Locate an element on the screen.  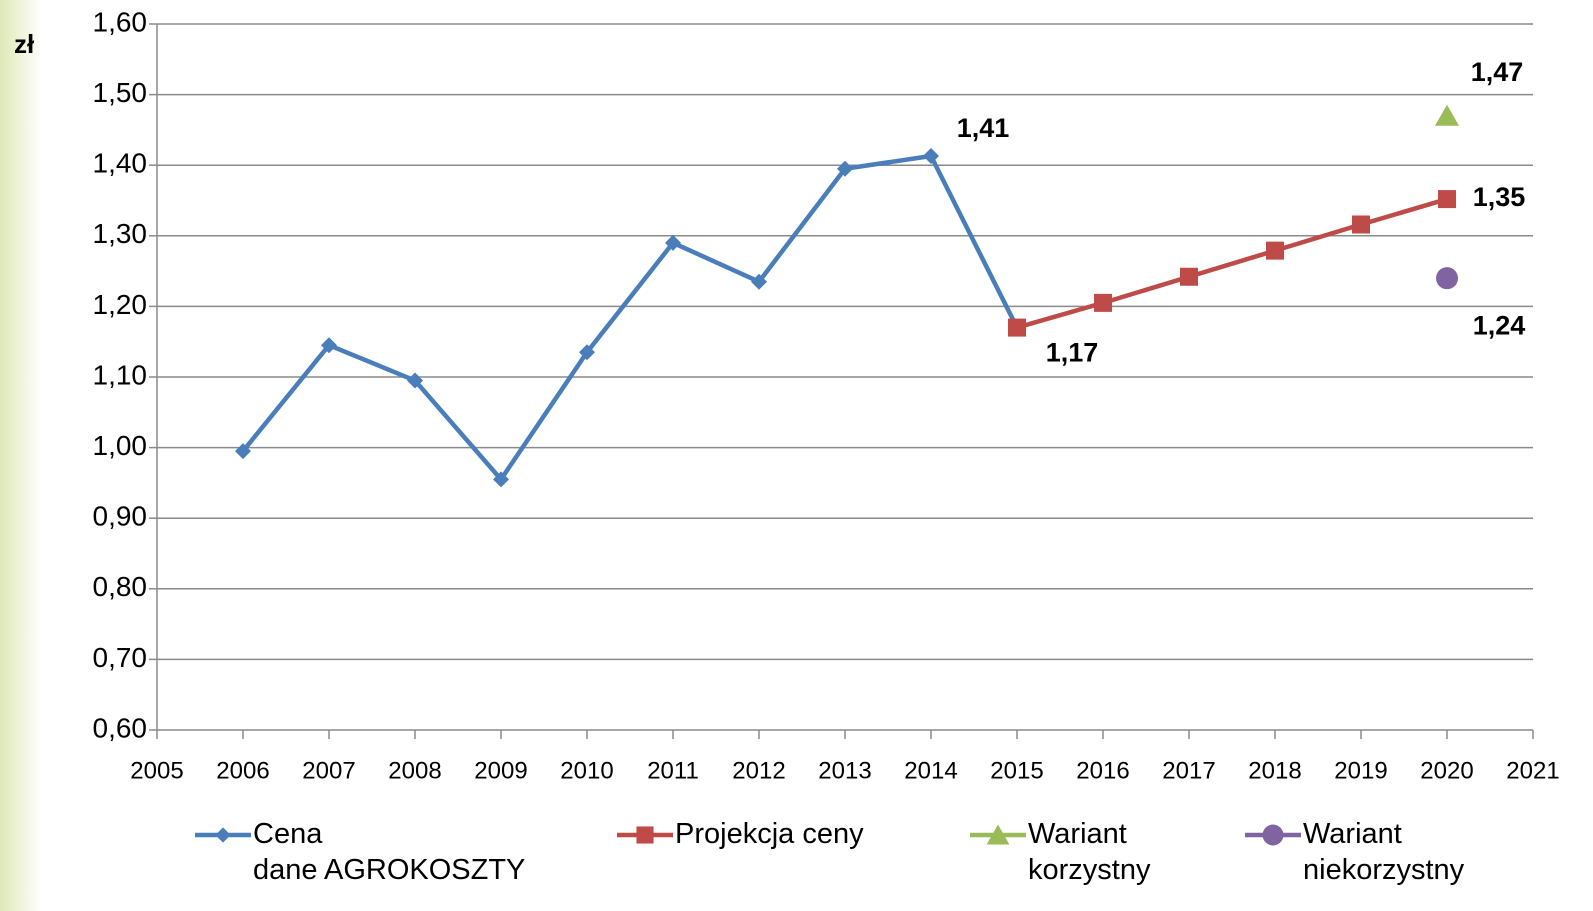
y-tick-label: 1,50 is located at coordinates (120, 92).